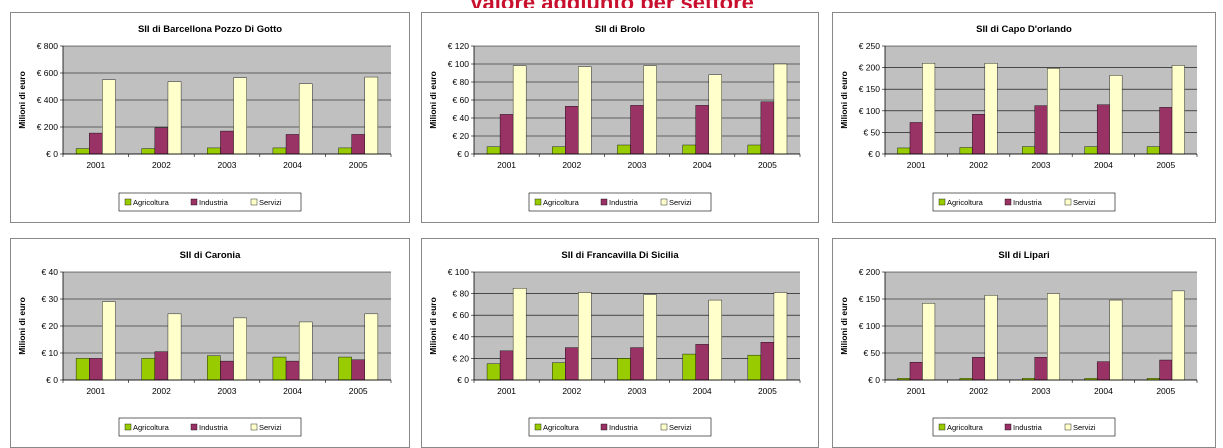 The image size is (1223, 448). I want to click on y-tick-label: € 50, so click(871, 132).